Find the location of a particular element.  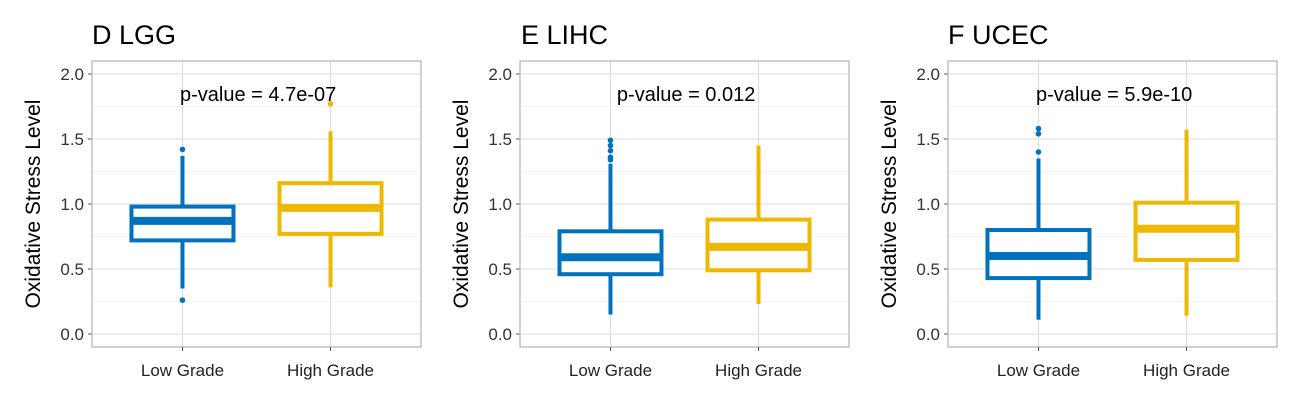

panel-title: D LGG is located at coordinates (134, 35).